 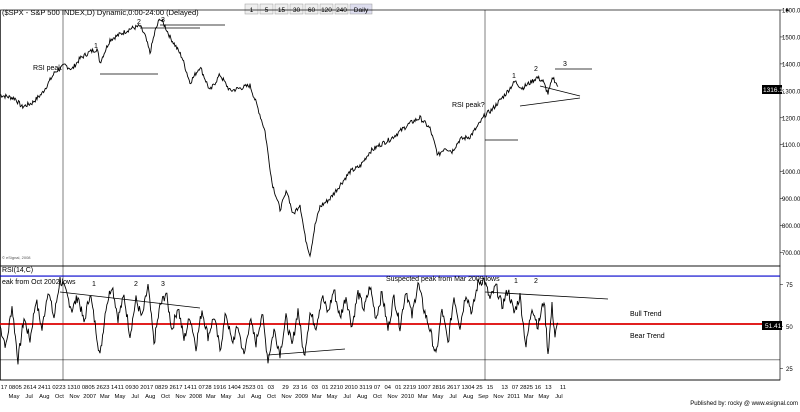 I want to click on rsi-tick-label: 75, so click(x=789, y=286).